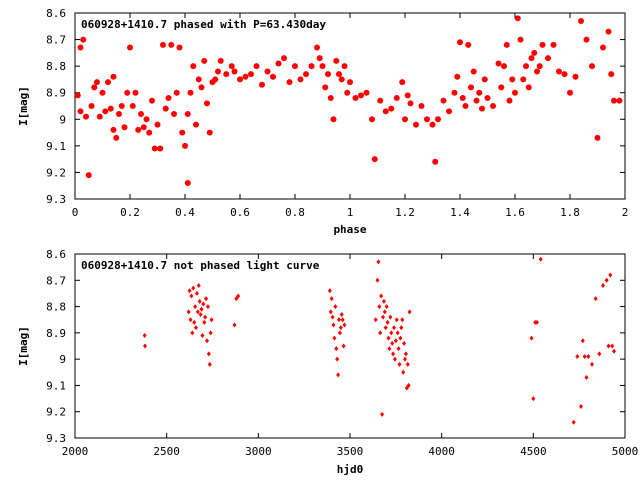 This screenshot has width=640, height=480. I want to click on x-tick-label: 0.2, so click(130, 212).